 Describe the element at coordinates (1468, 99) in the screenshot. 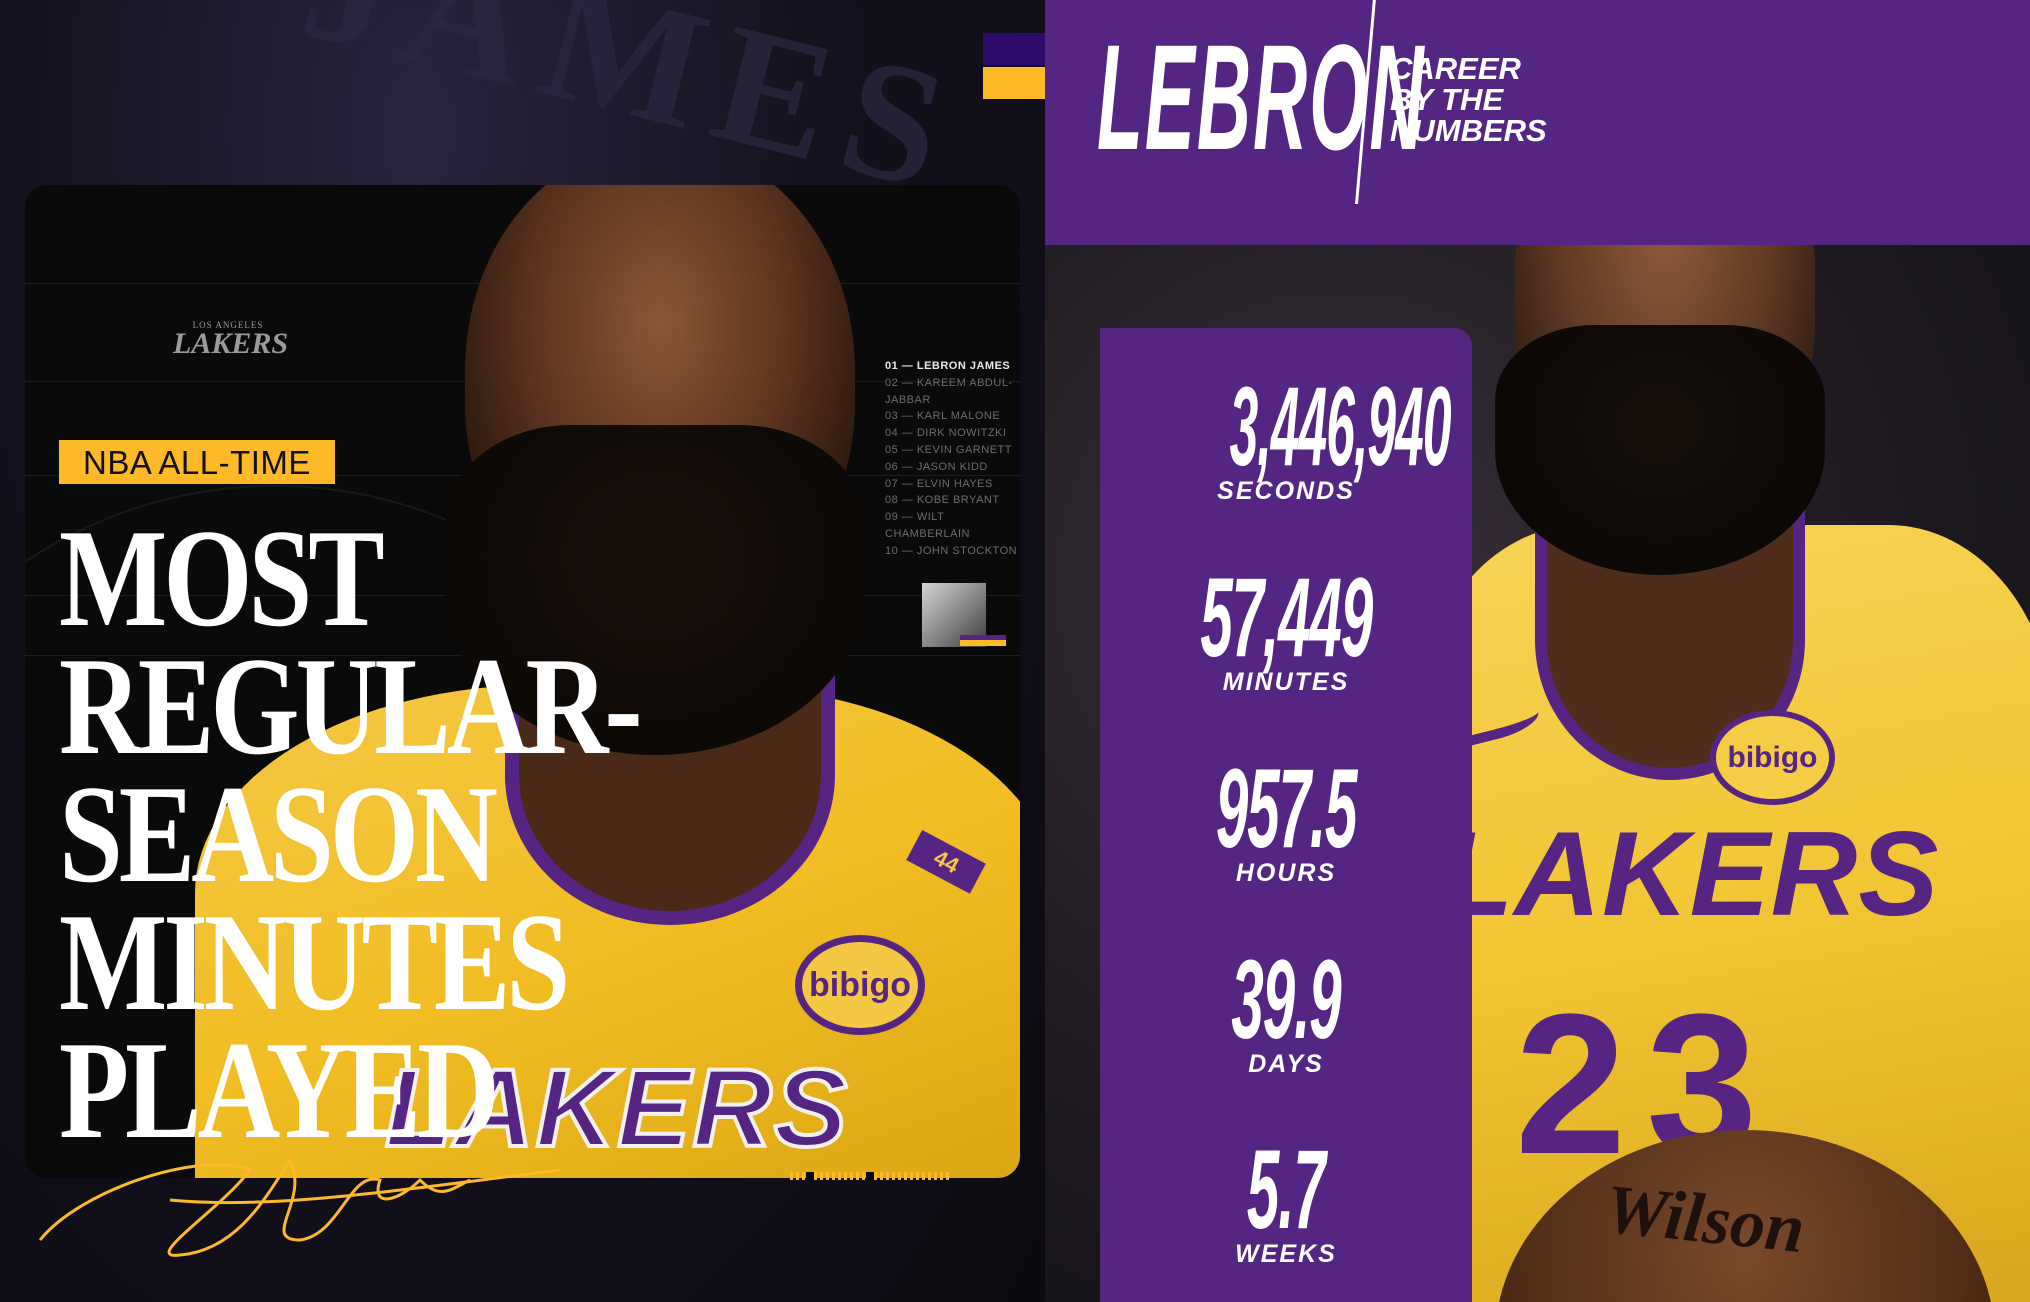

I see `subtitle: CAREER BY THE NUMBERS` at that location.